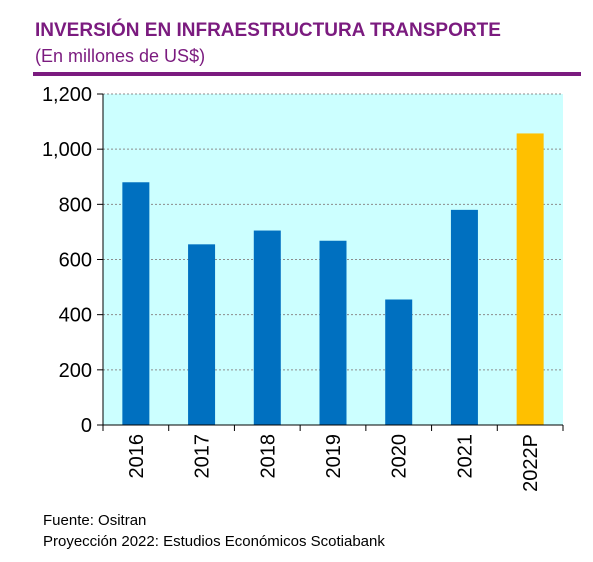 This screenshot has height=562, width=593. I want to click on title-divider, so click(307, 74).